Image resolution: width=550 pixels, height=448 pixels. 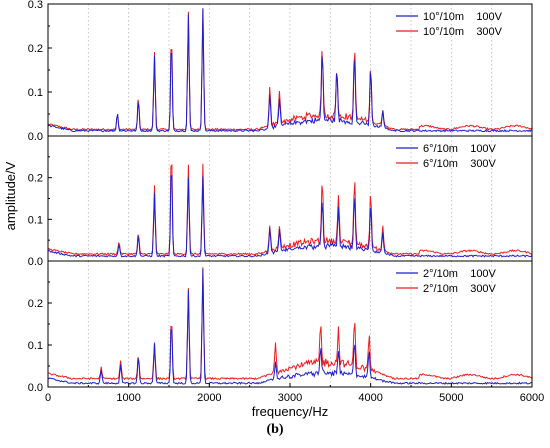 I want to click on x-tick-label: 3000, so click(x=290, y=398).